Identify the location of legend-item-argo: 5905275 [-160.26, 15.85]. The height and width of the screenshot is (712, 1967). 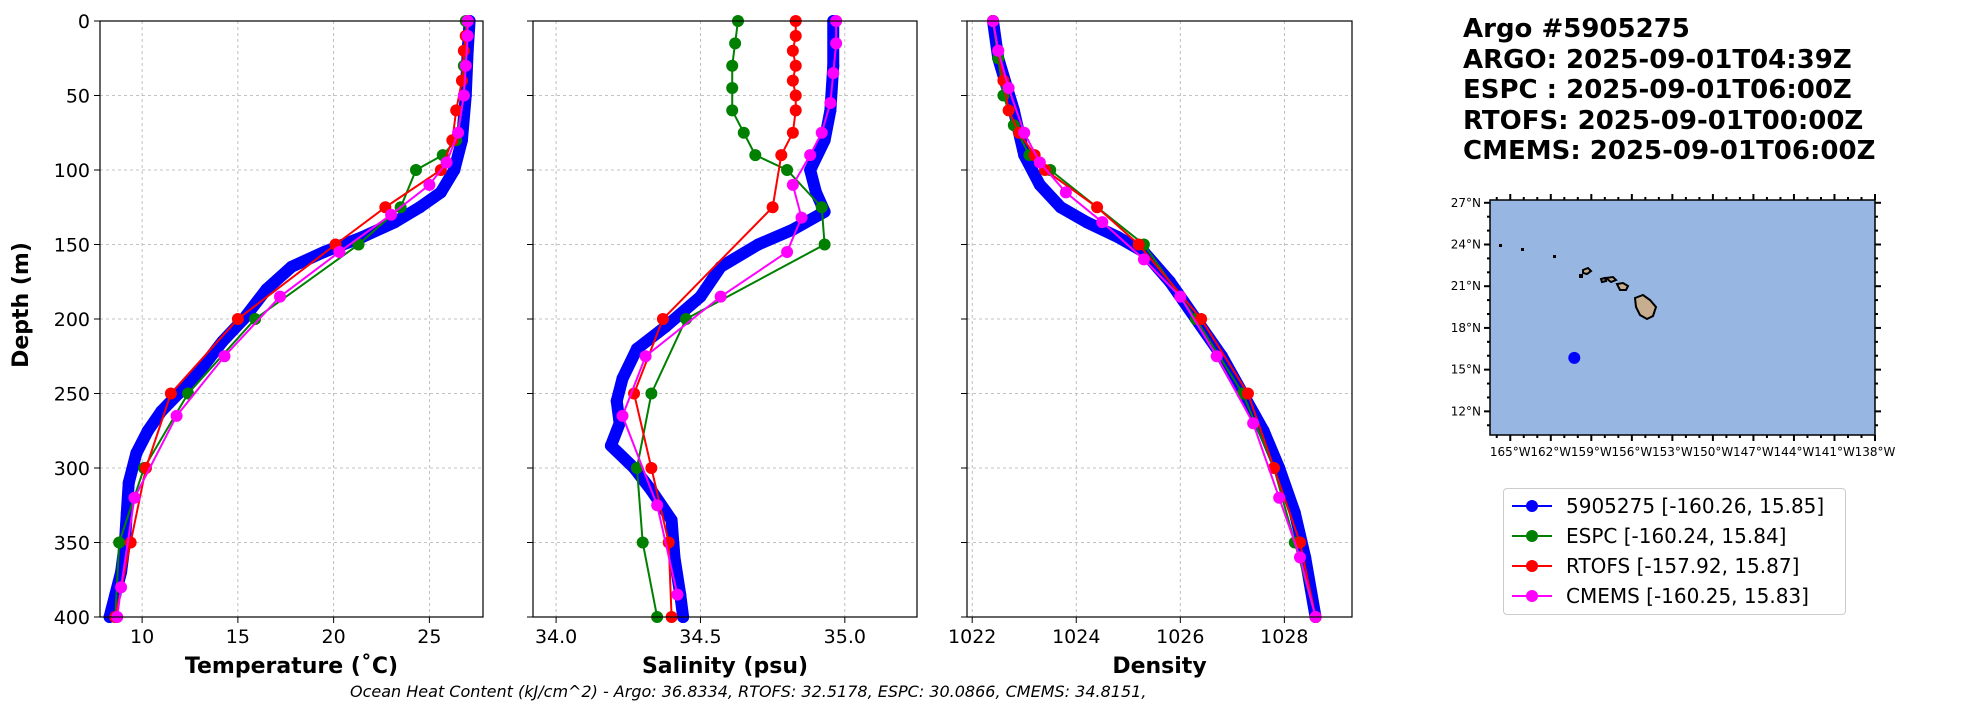
(1664, 506).